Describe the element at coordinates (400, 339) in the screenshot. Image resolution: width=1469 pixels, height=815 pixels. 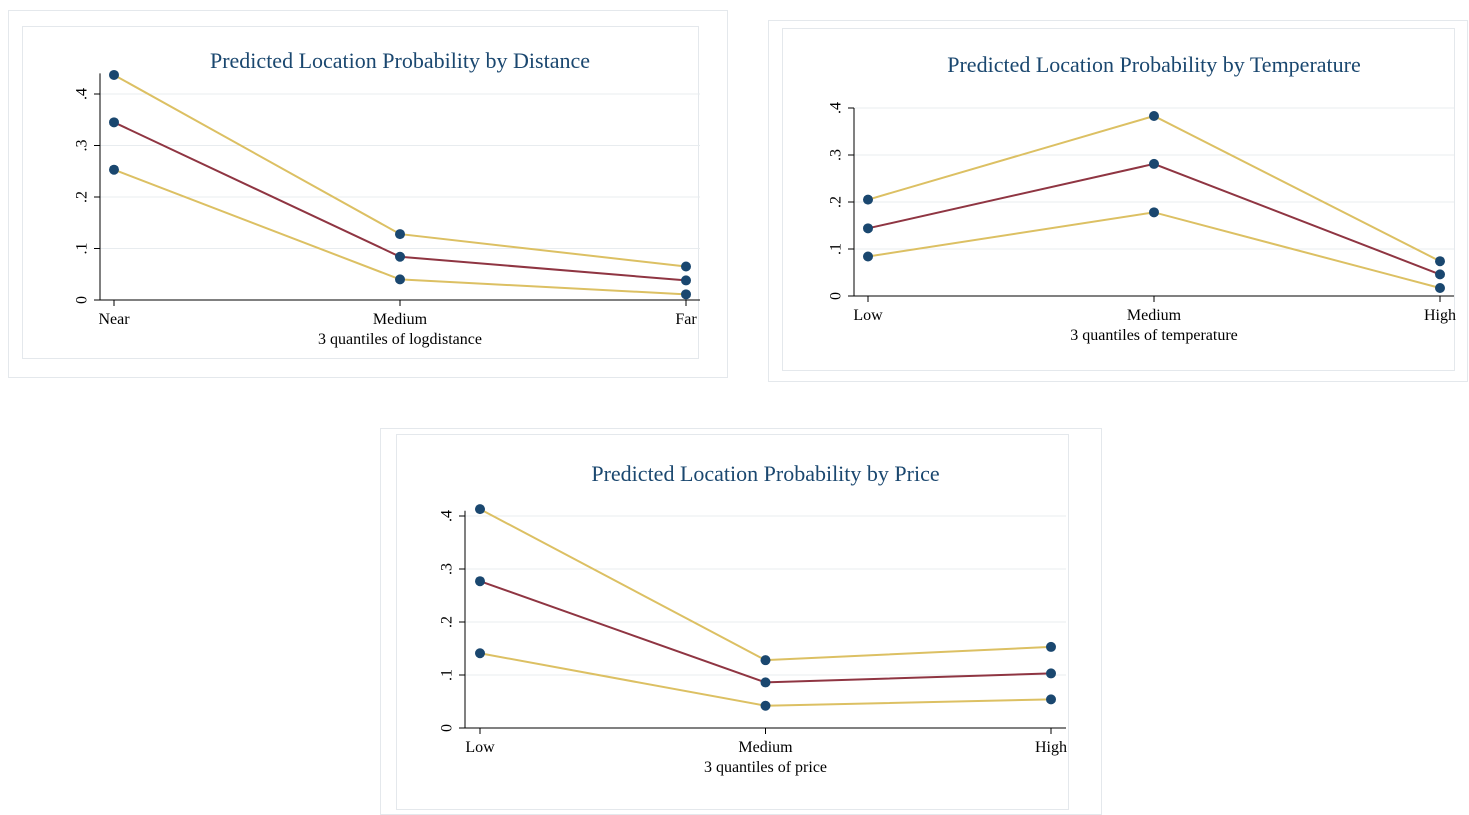
I see `x-axis-label: 3 quantiles of logdistance` at that location.